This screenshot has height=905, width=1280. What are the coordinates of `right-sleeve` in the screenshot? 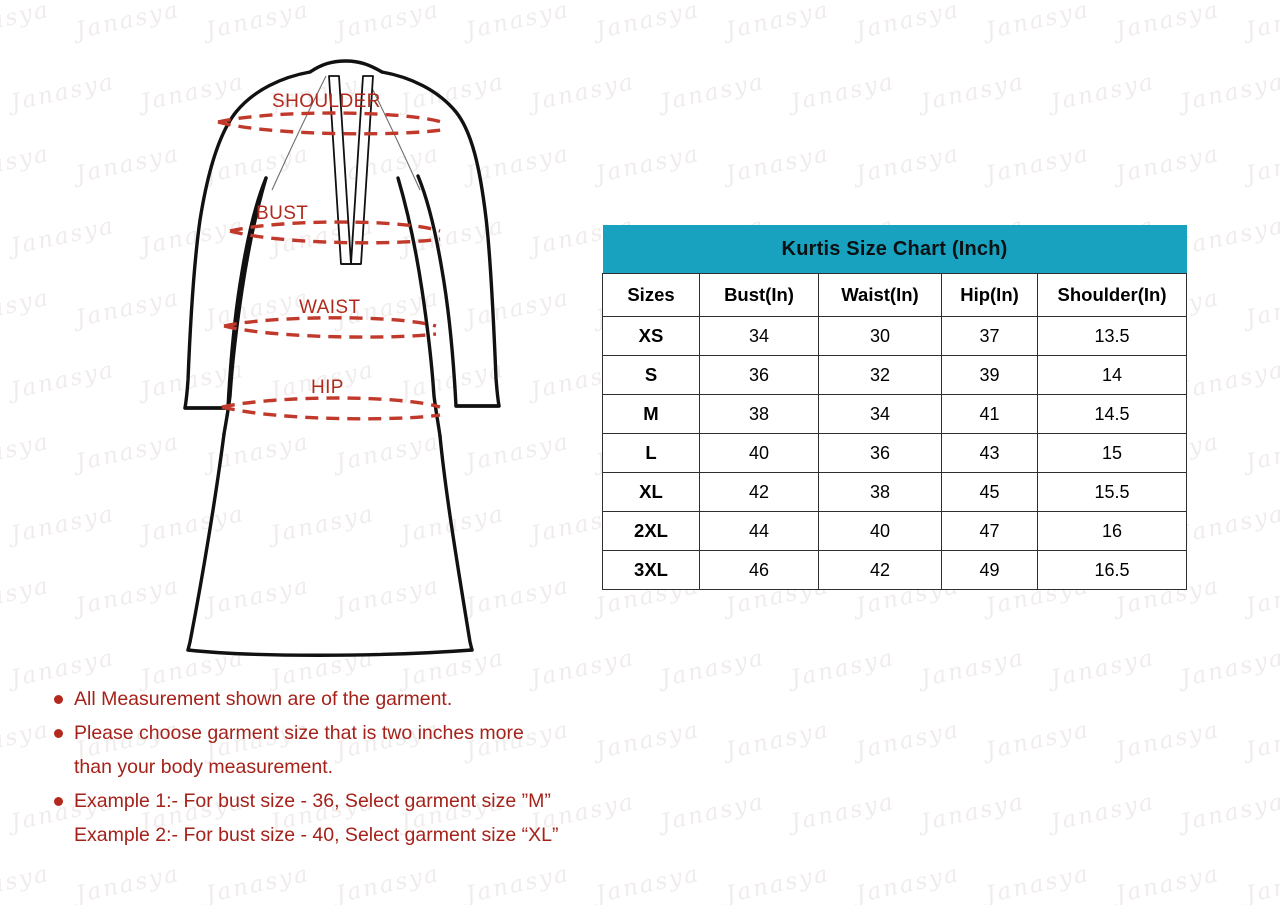 It's located at (440, 239).